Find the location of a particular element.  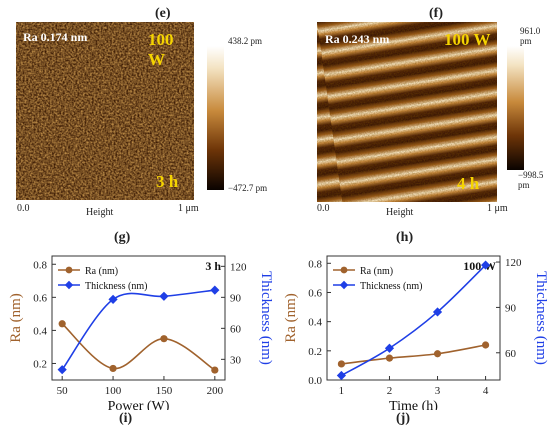

scale-min-label-e: −472.7 pm is located at coordinates (248, 188).